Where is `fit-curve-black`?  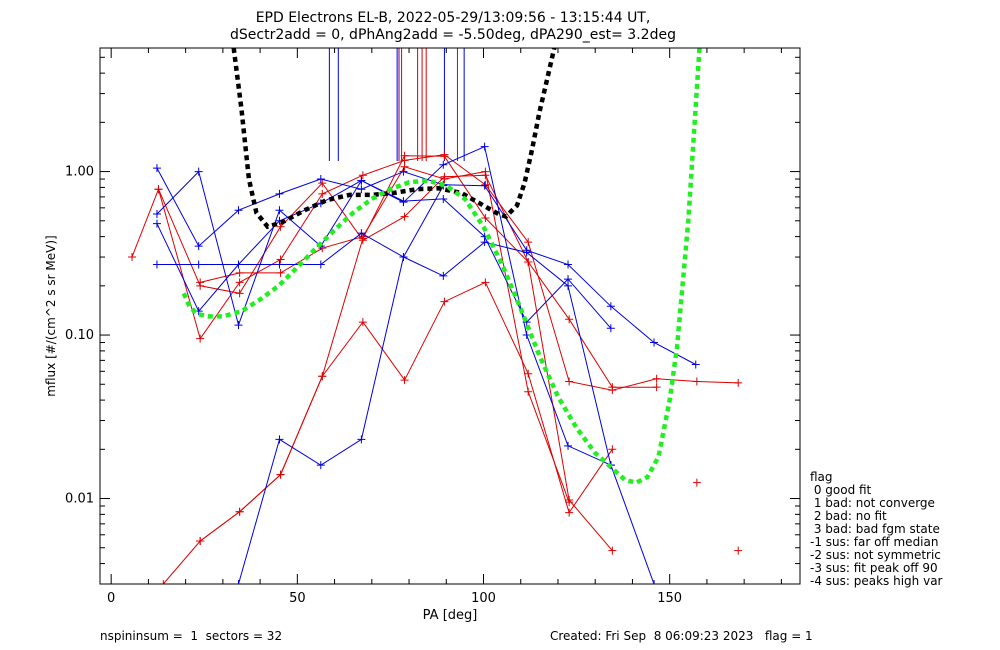
fit-curve-black is located at coordinates (394, 139).